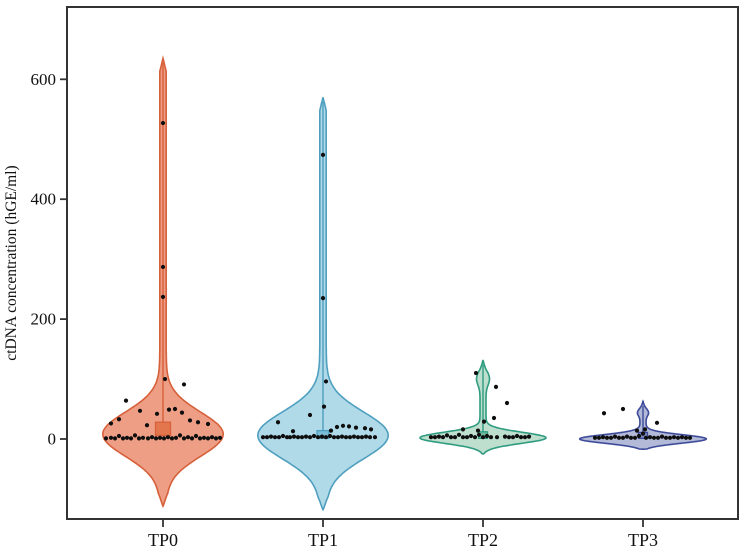 The height and width of the screenshot is (554, 743). I want to click on data-points-tp3, so click(642, 423).